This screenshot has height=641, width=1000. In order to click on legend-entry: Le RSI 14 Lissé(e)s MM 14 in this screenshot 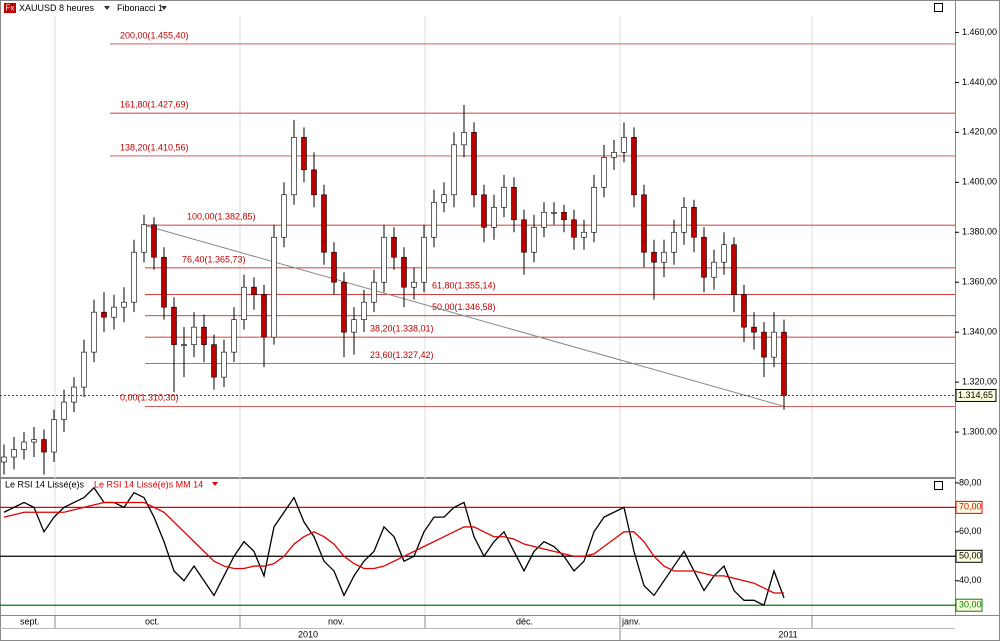, I will do `click(148, 484)`.